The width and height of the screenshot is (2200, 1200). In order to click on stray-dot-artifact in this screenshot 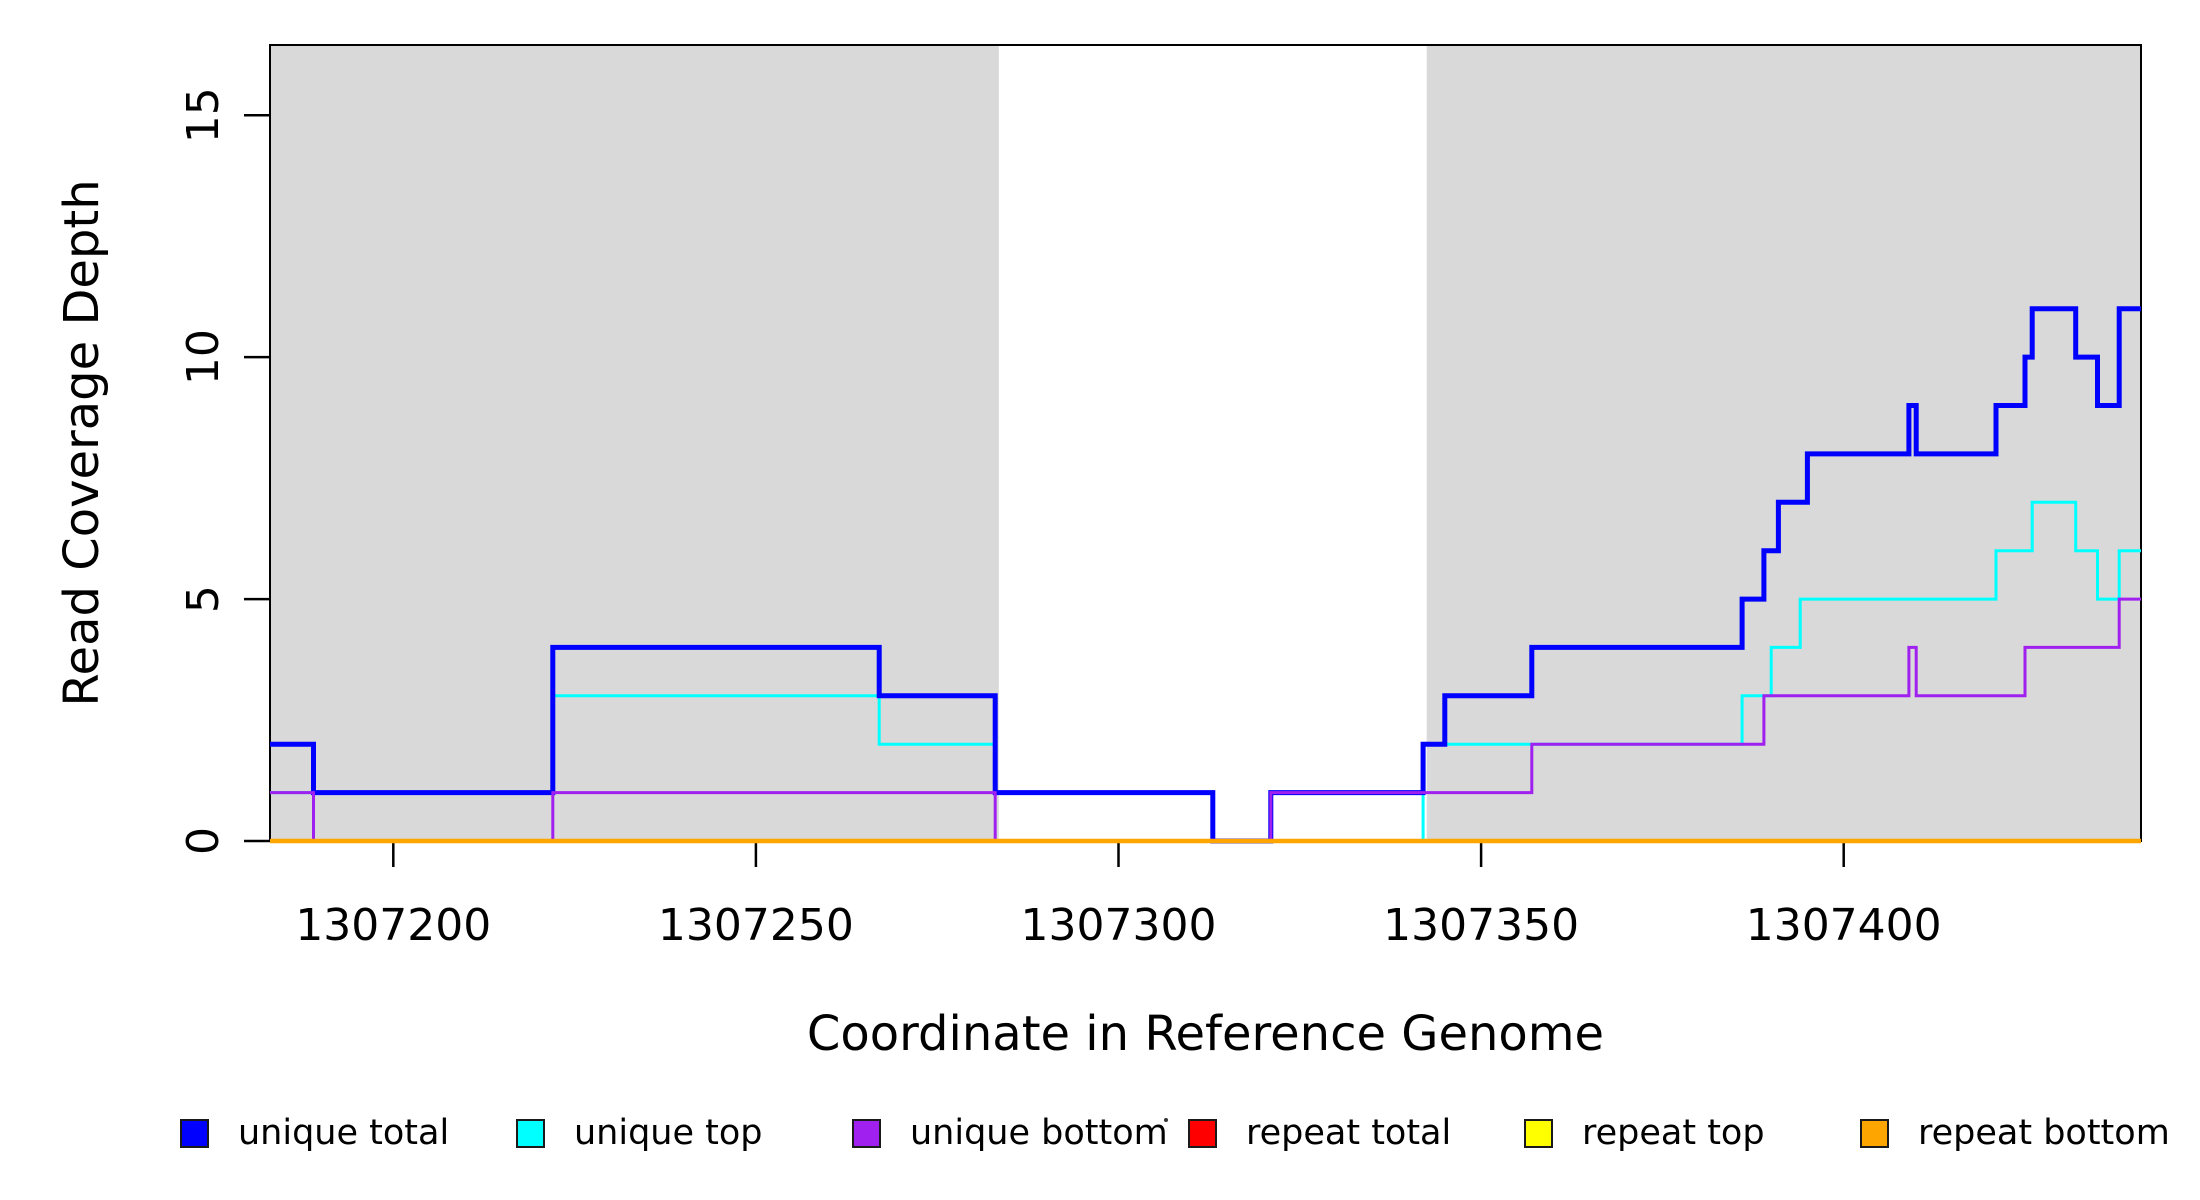, I will do `click(1166, 1120)`.